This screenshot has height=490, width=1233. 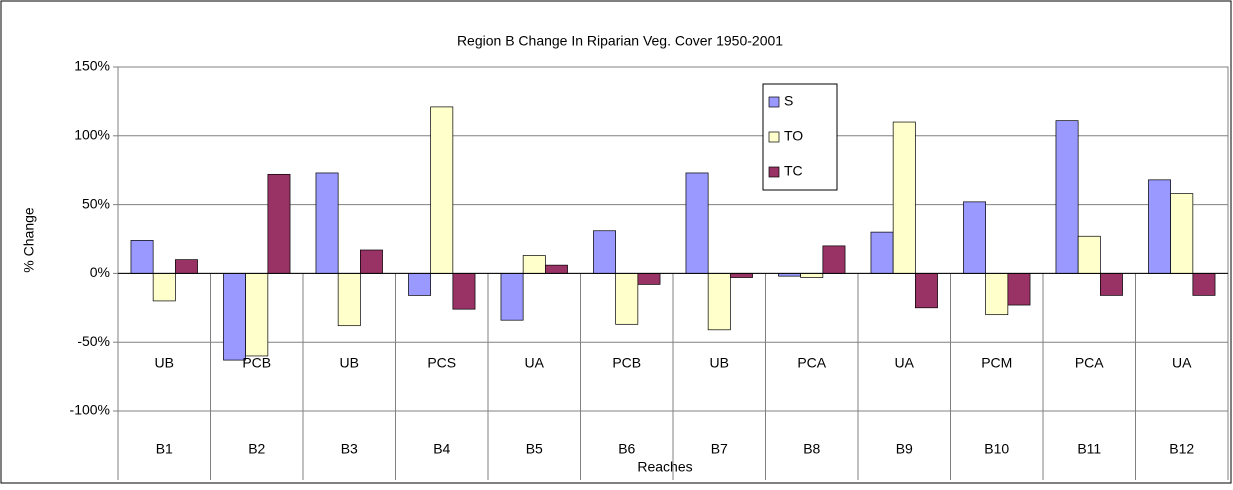 What do you see at coordinates (1181, 449) in the screenshot?
I see `x-tick-label: B12` at bounding box center [1181, 449].